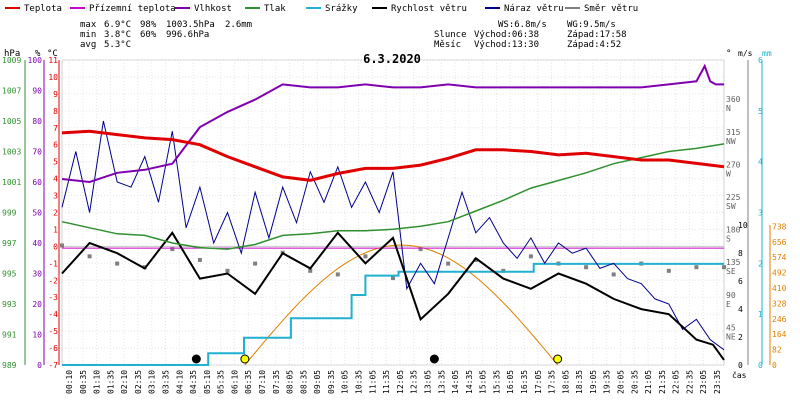 This screenshot has height=404, width=800. I want to click on legend-label: Vlhkost, so click(213, 9).